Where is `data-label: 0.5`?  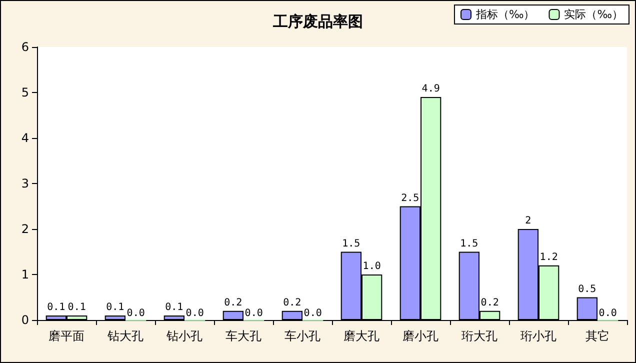 data-label: 0.5 is located at coordinates (587, 289).